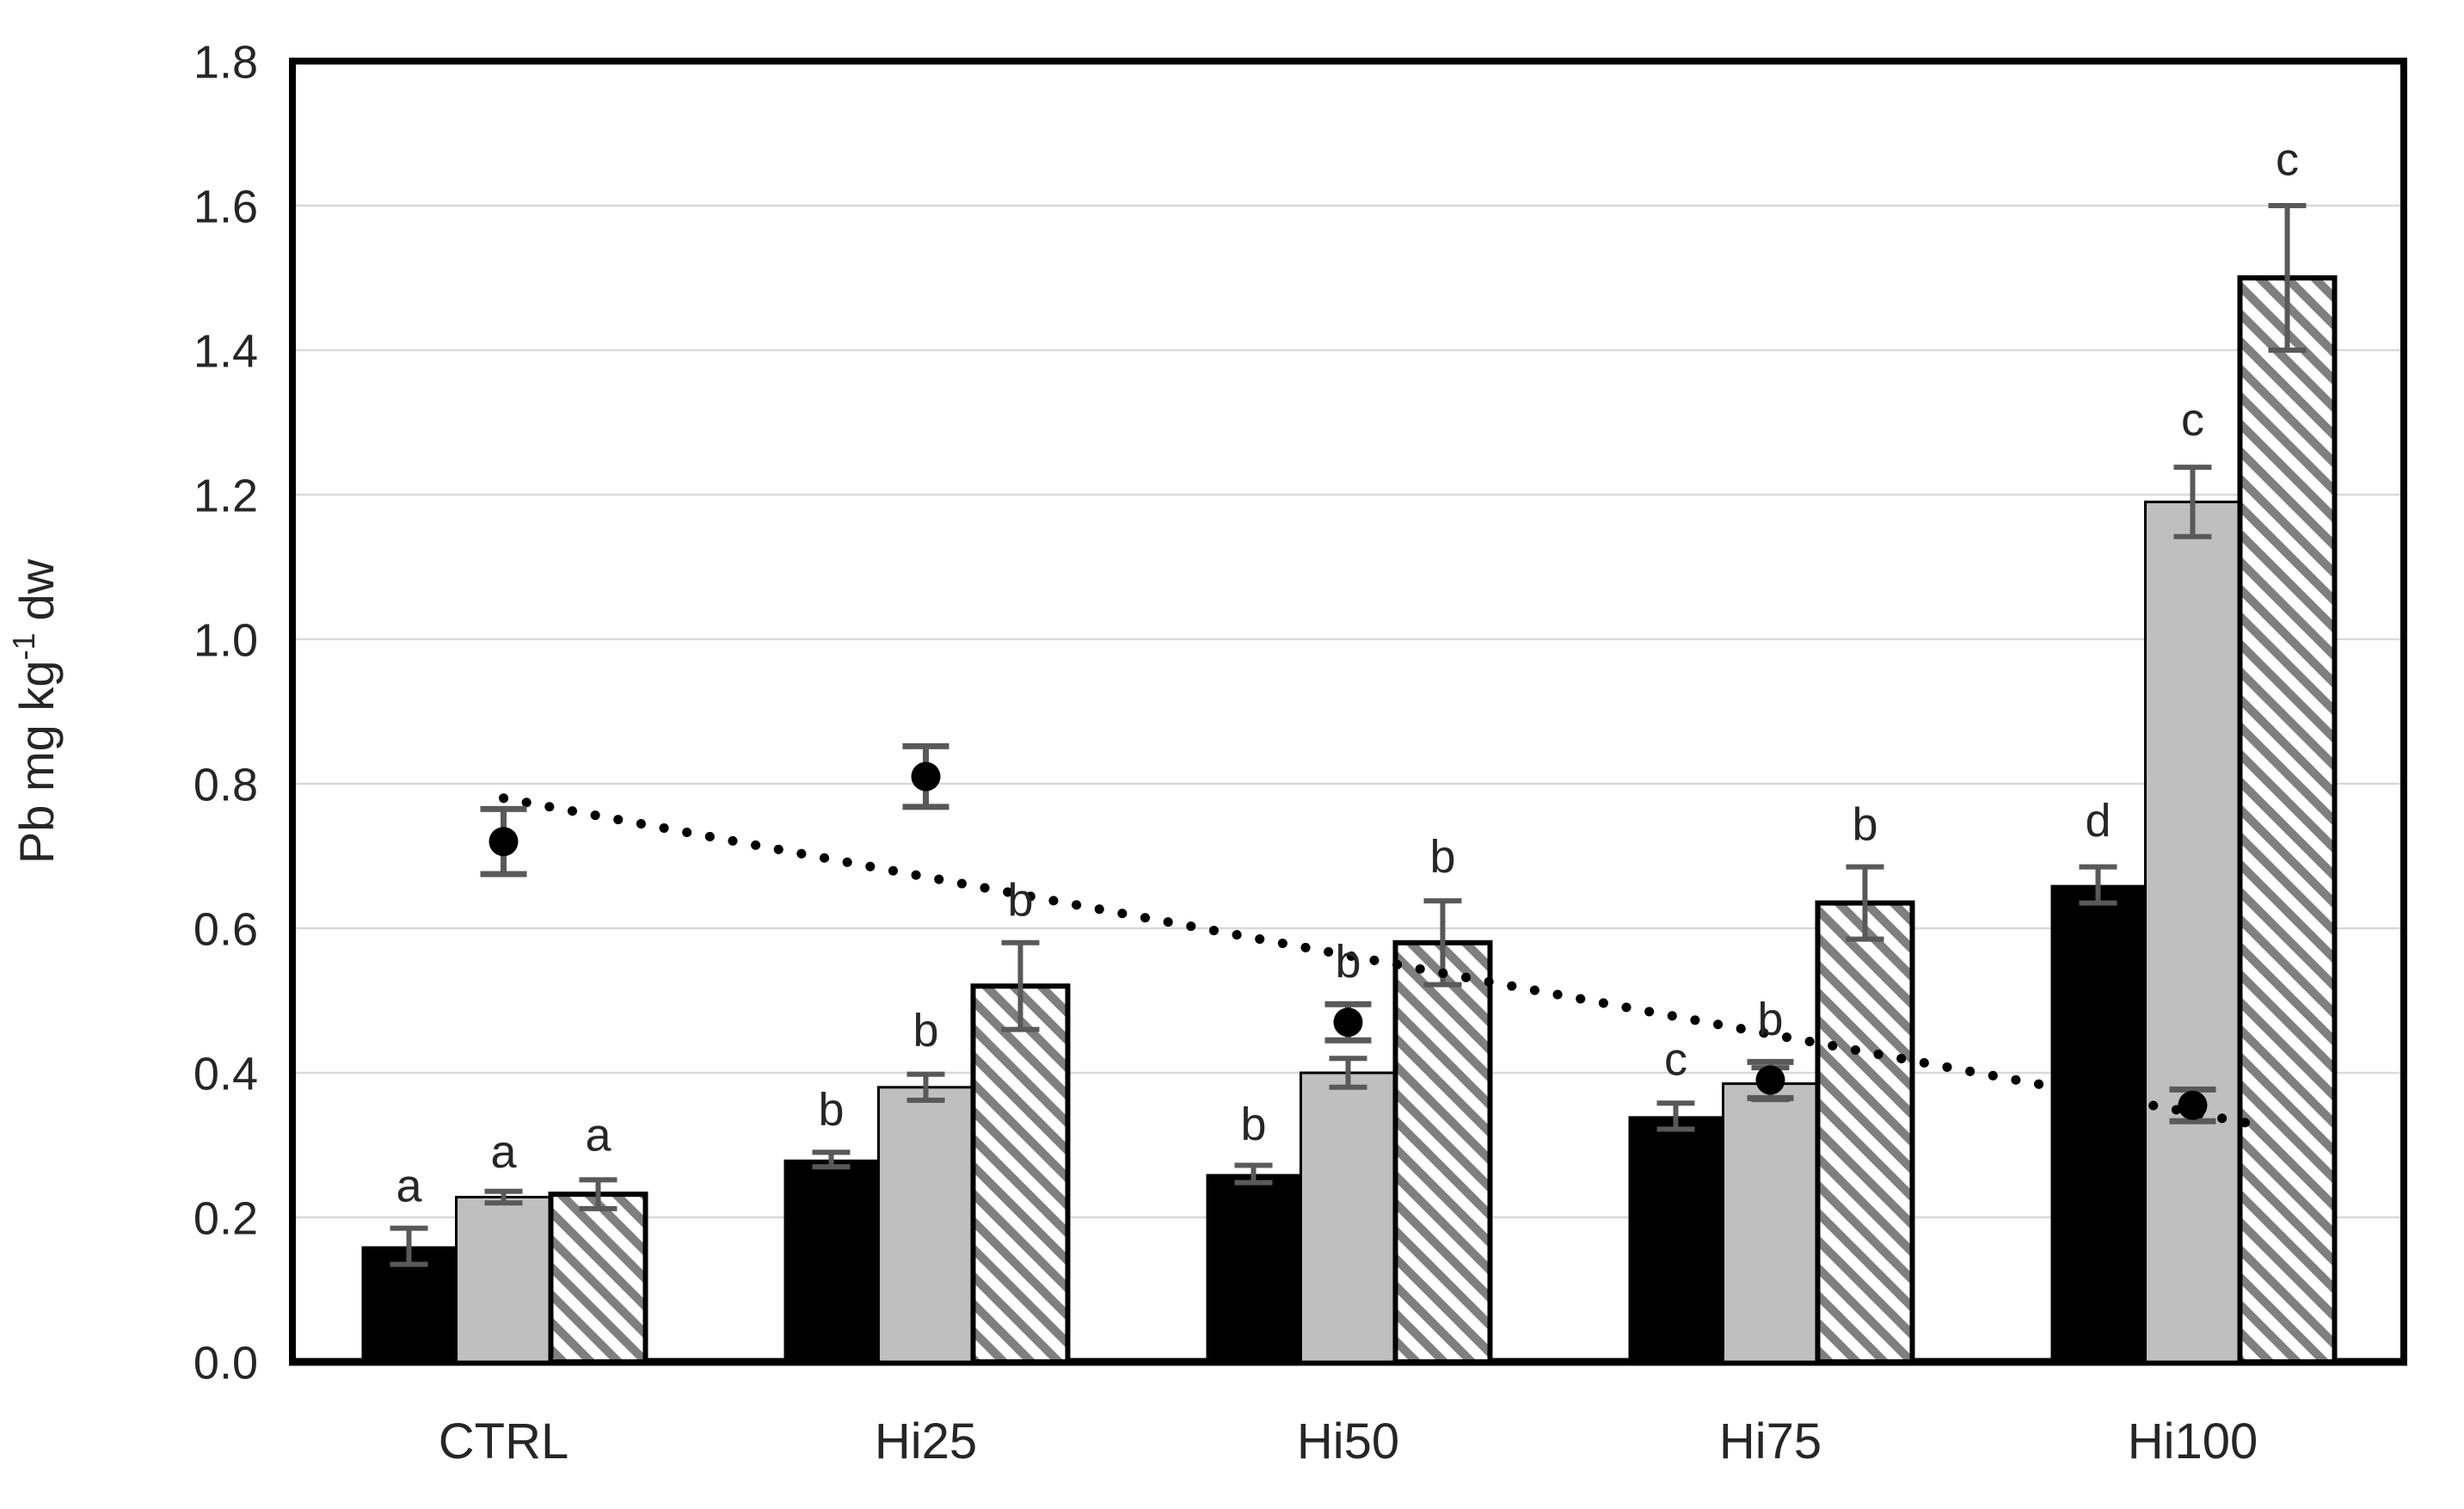 The height and width of the screenshot is (1509, 2464). Describe the element at coordinates (226, 929) in the screenshot. I see `y-tick-label: 0.6` at that location.